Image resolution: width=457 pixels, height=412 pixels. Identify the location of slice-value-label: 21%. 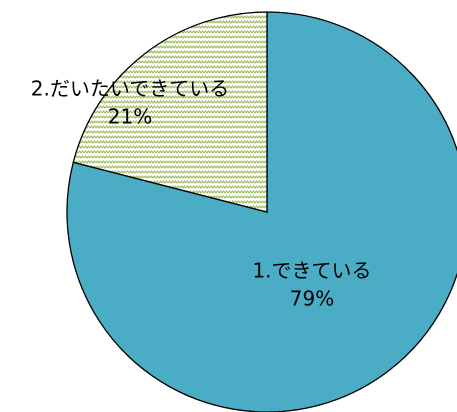
(130, 117).